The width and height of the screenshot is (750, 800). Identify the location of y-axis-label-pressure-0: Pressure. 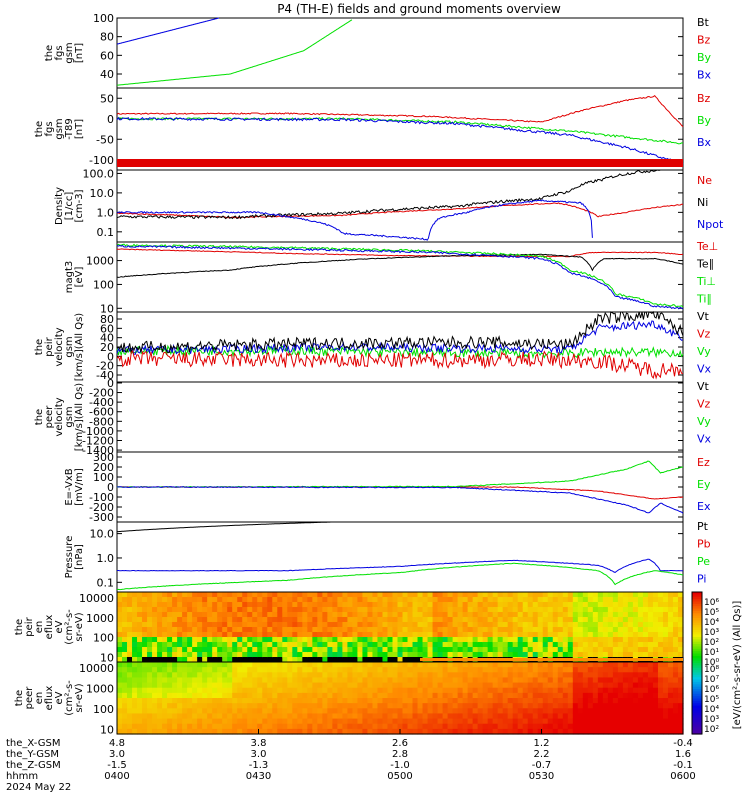
(69, 557).